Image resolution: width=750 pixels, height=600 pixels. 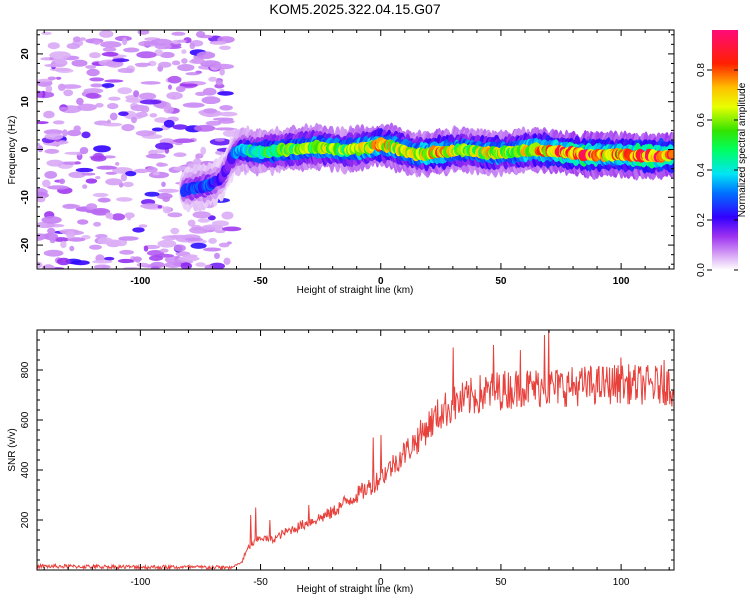 I want to click on y-tick-label: -10, so click(x=25, y=197).